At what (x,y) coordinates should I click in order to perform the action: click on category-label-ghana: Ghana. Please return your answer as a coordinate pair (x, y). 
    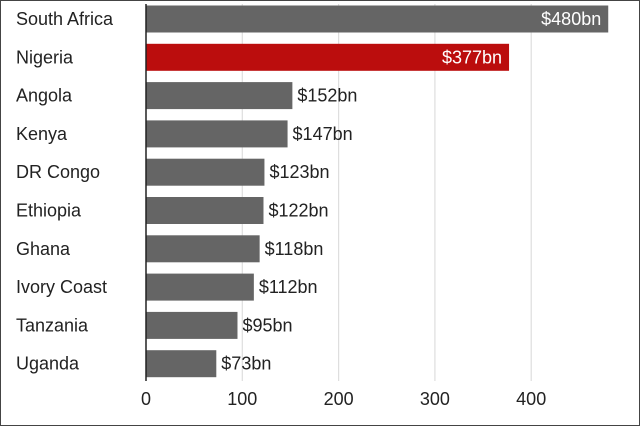
    Looking at the image, I should click on (43, 249).